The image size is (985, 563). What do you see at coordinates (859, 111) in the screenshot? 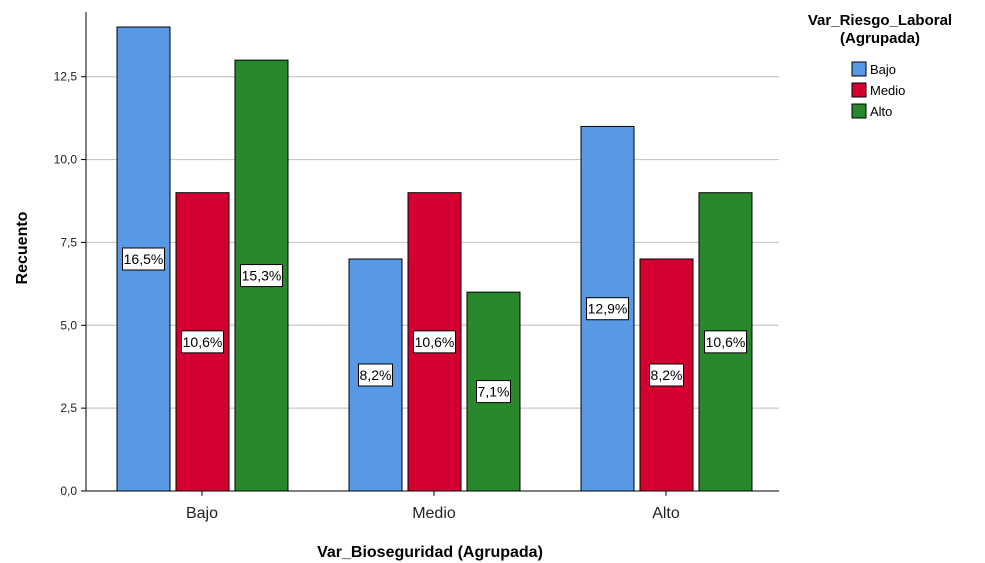
I see `legend-swatch-alto` at bounding box center [859, 111].